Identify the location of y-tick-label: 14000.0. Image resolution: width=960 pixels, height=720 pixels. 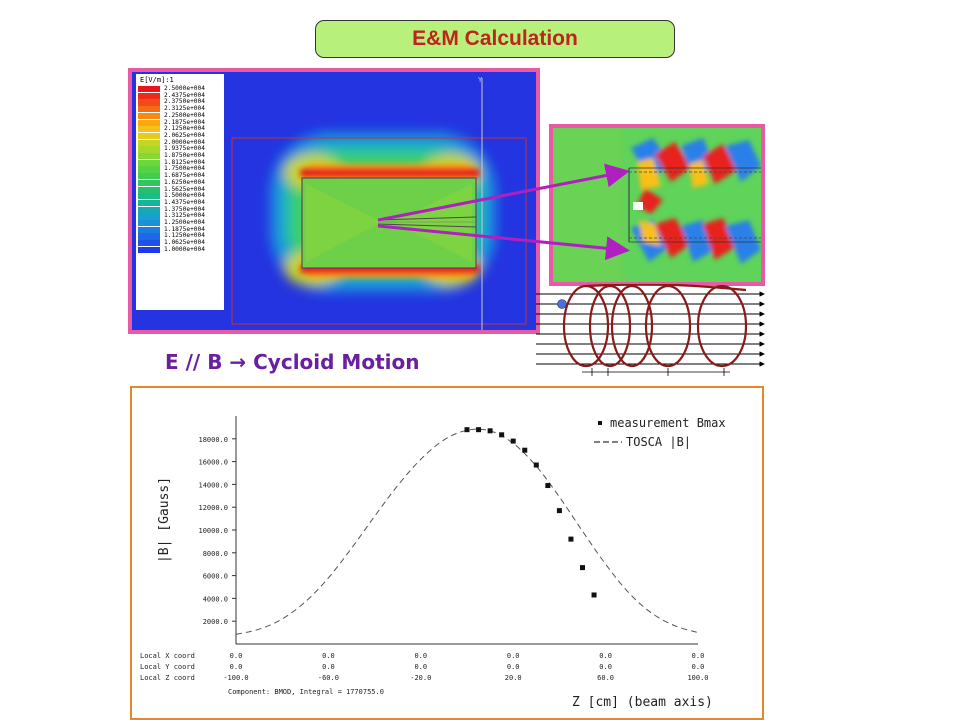
(213, 485).